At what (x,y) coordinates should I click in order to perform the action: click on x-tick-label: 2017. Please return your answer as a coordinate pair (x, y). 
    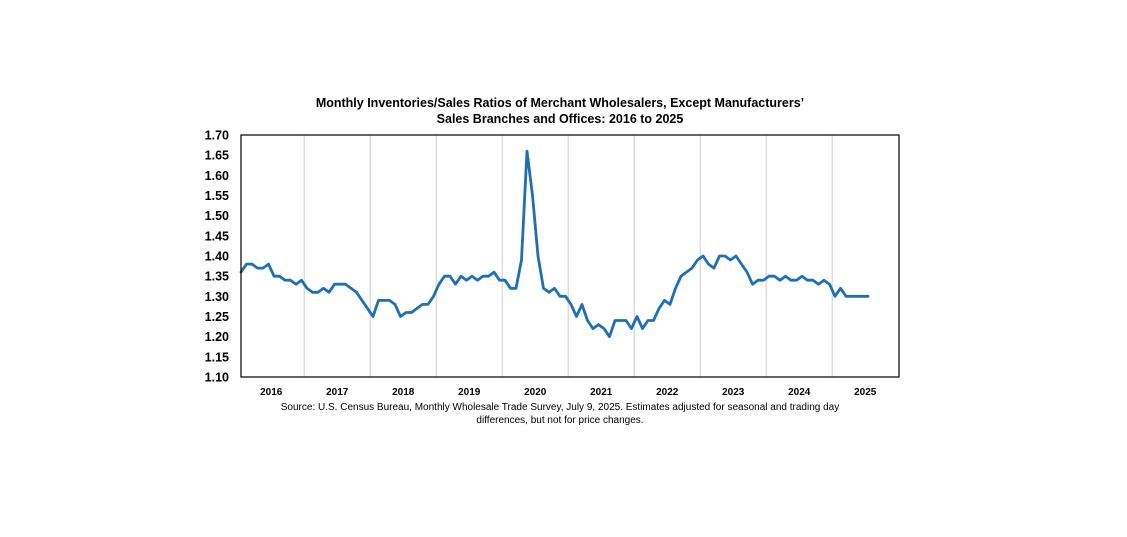
    Looking at the image, I should click on (337, 392).